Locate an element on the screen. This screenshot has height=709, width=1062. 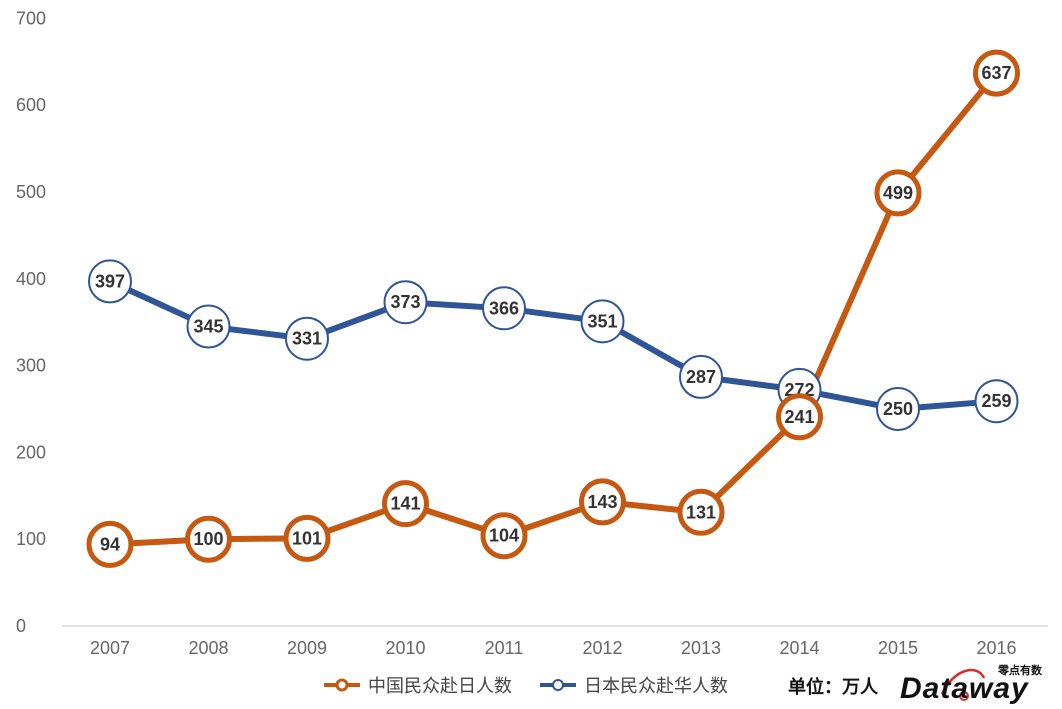
data-label-japan: 351 is located at coordinates (602, 321).